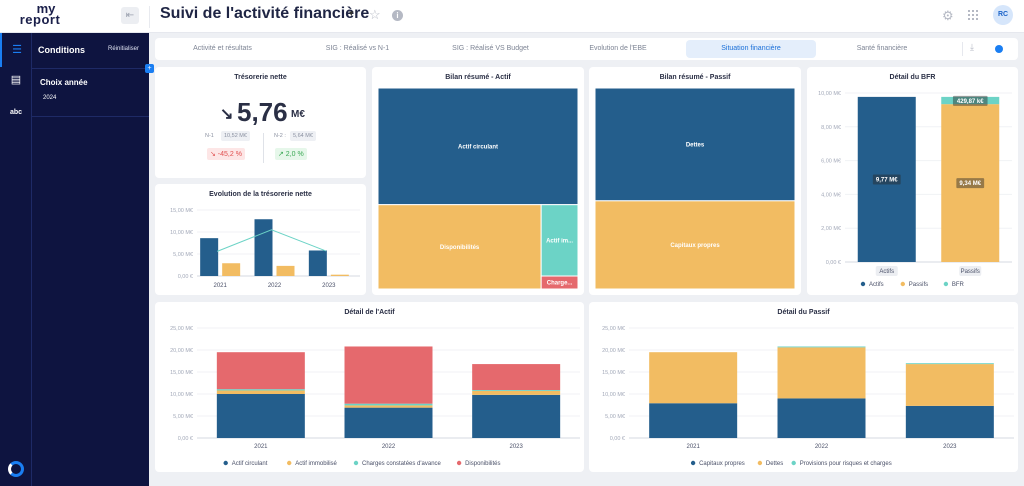  Describe the element at coordinates (222, 48) in the screenshot. I see `tab-activite-resultats: Activité et résultats` at that location.